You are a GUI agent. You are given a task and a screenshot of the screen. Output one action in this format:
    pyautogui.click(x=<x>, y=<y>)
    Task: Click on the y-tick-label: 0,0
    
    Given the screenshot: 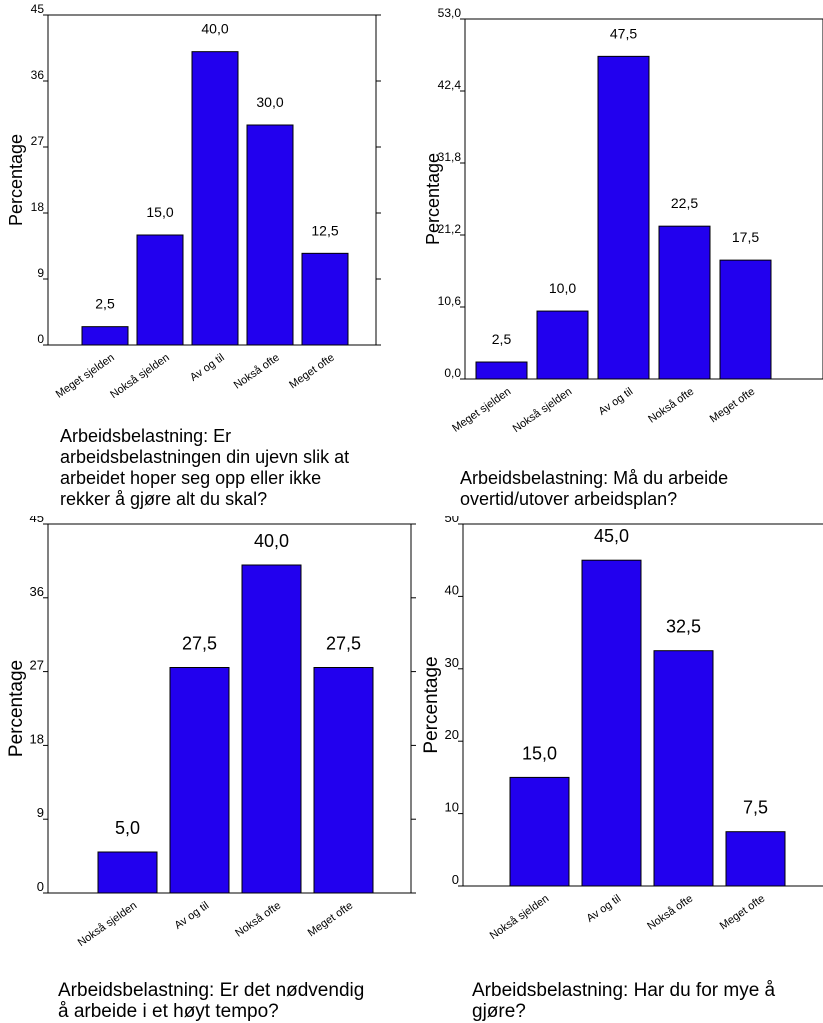 What is the action you would take?
    pyautogui.click(x=452, y=373)
    